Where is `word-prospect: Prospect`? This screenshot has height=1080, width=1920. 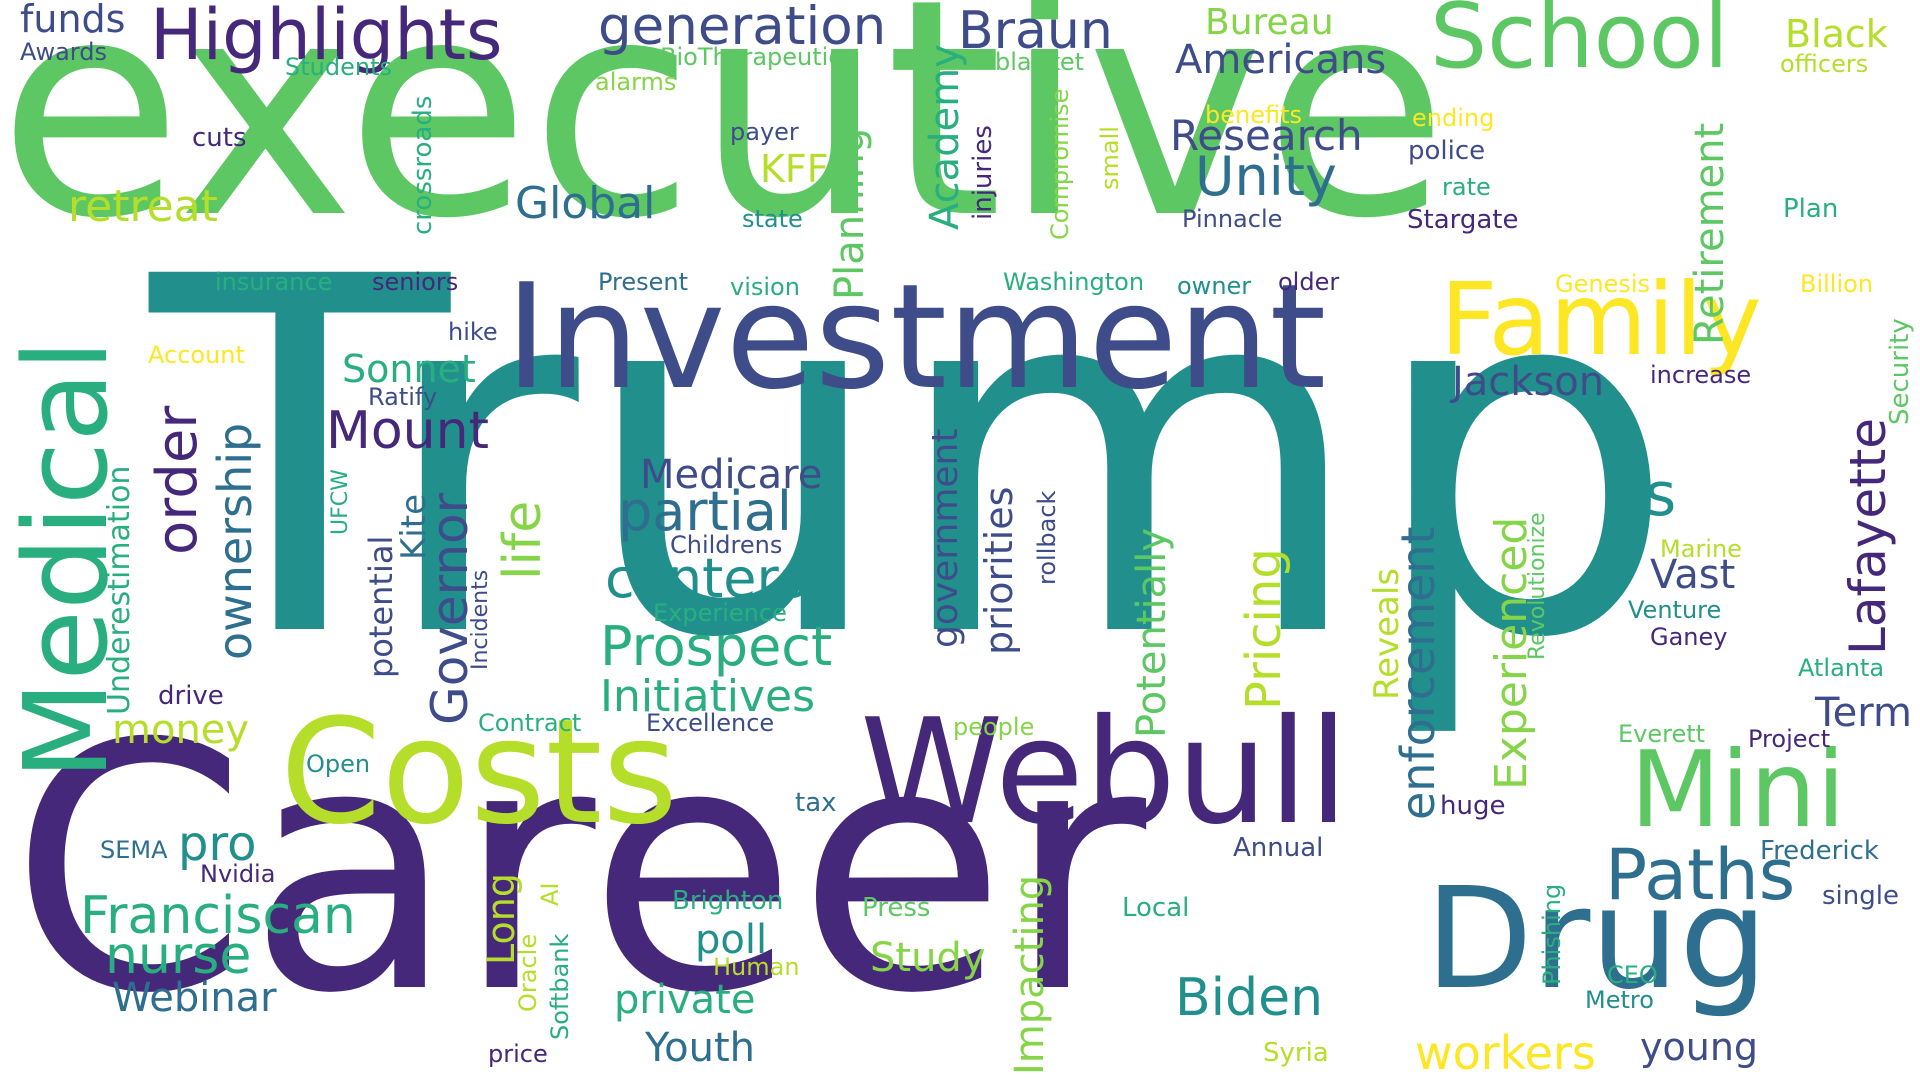
word-prospect: Prospect is located at coordinates (716, 646).